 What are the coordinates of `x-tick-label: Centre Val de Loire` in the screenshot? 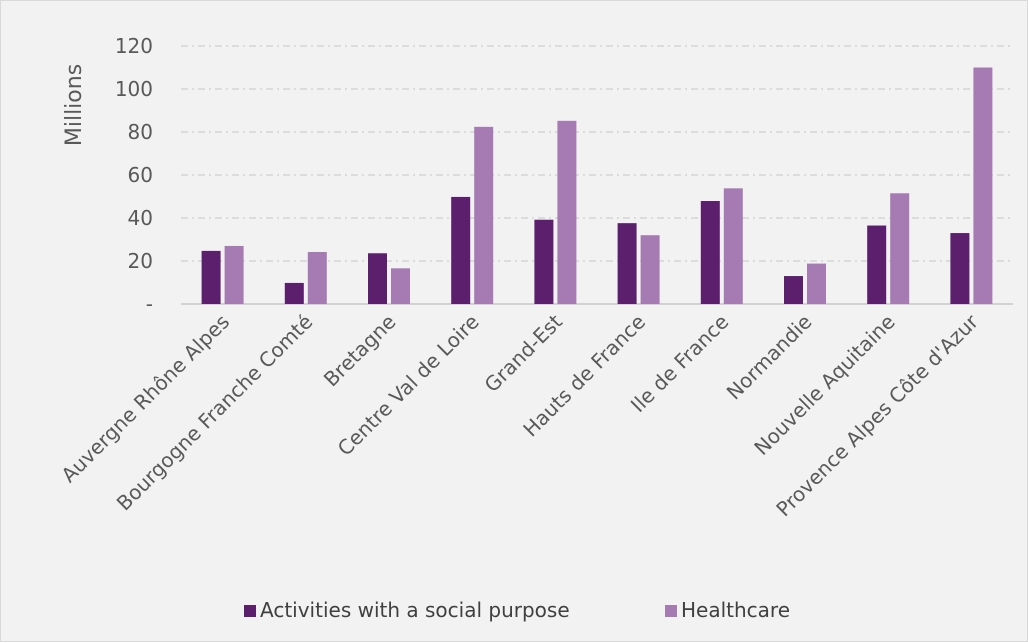 It's located at (408, 385).